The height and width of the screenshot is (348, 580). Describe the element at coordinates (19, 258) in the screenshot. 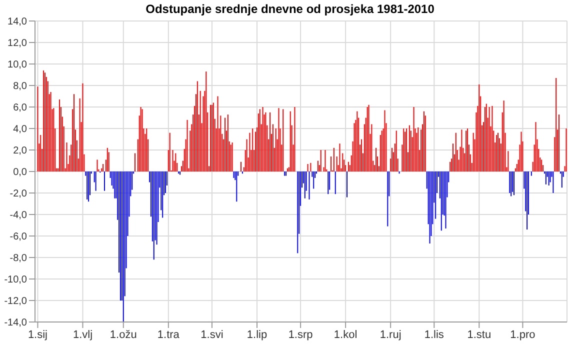

I see `y-tick-label: -8,0` at that location.